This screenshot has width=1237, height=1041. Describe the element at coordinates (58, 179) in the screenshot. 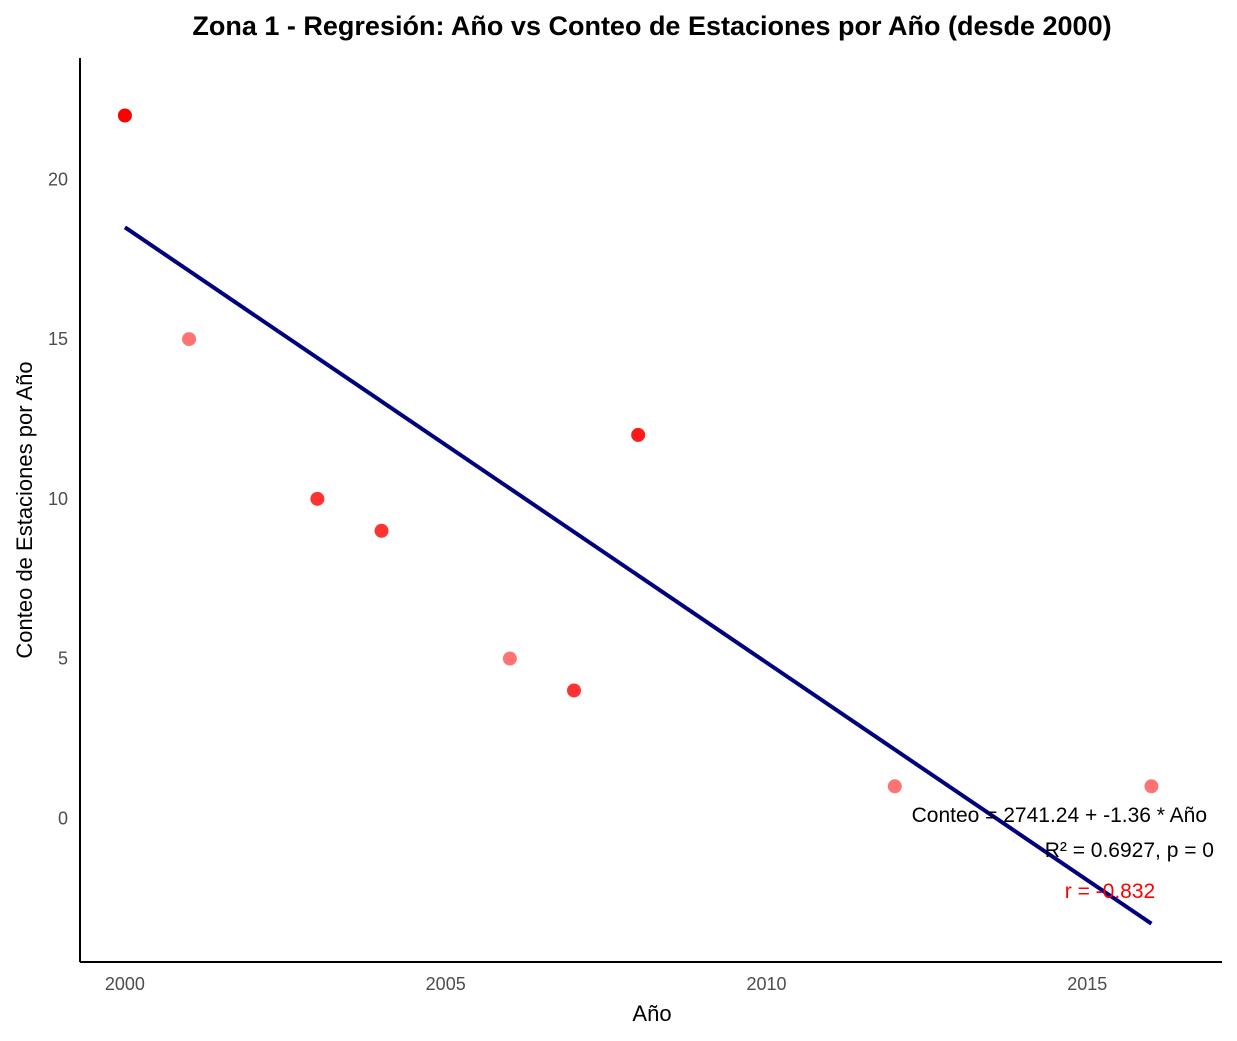

I see `y-tick-label: 20` at that location.